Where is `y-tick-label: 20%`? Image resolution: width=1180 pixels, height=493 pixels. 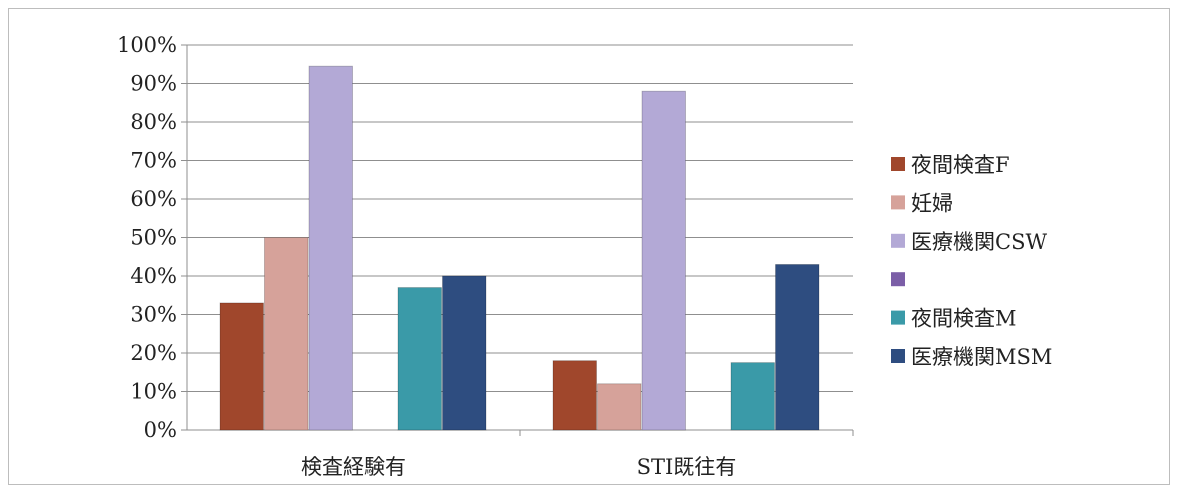 y-tick-label: 20% is located at coordinates (153, 353).